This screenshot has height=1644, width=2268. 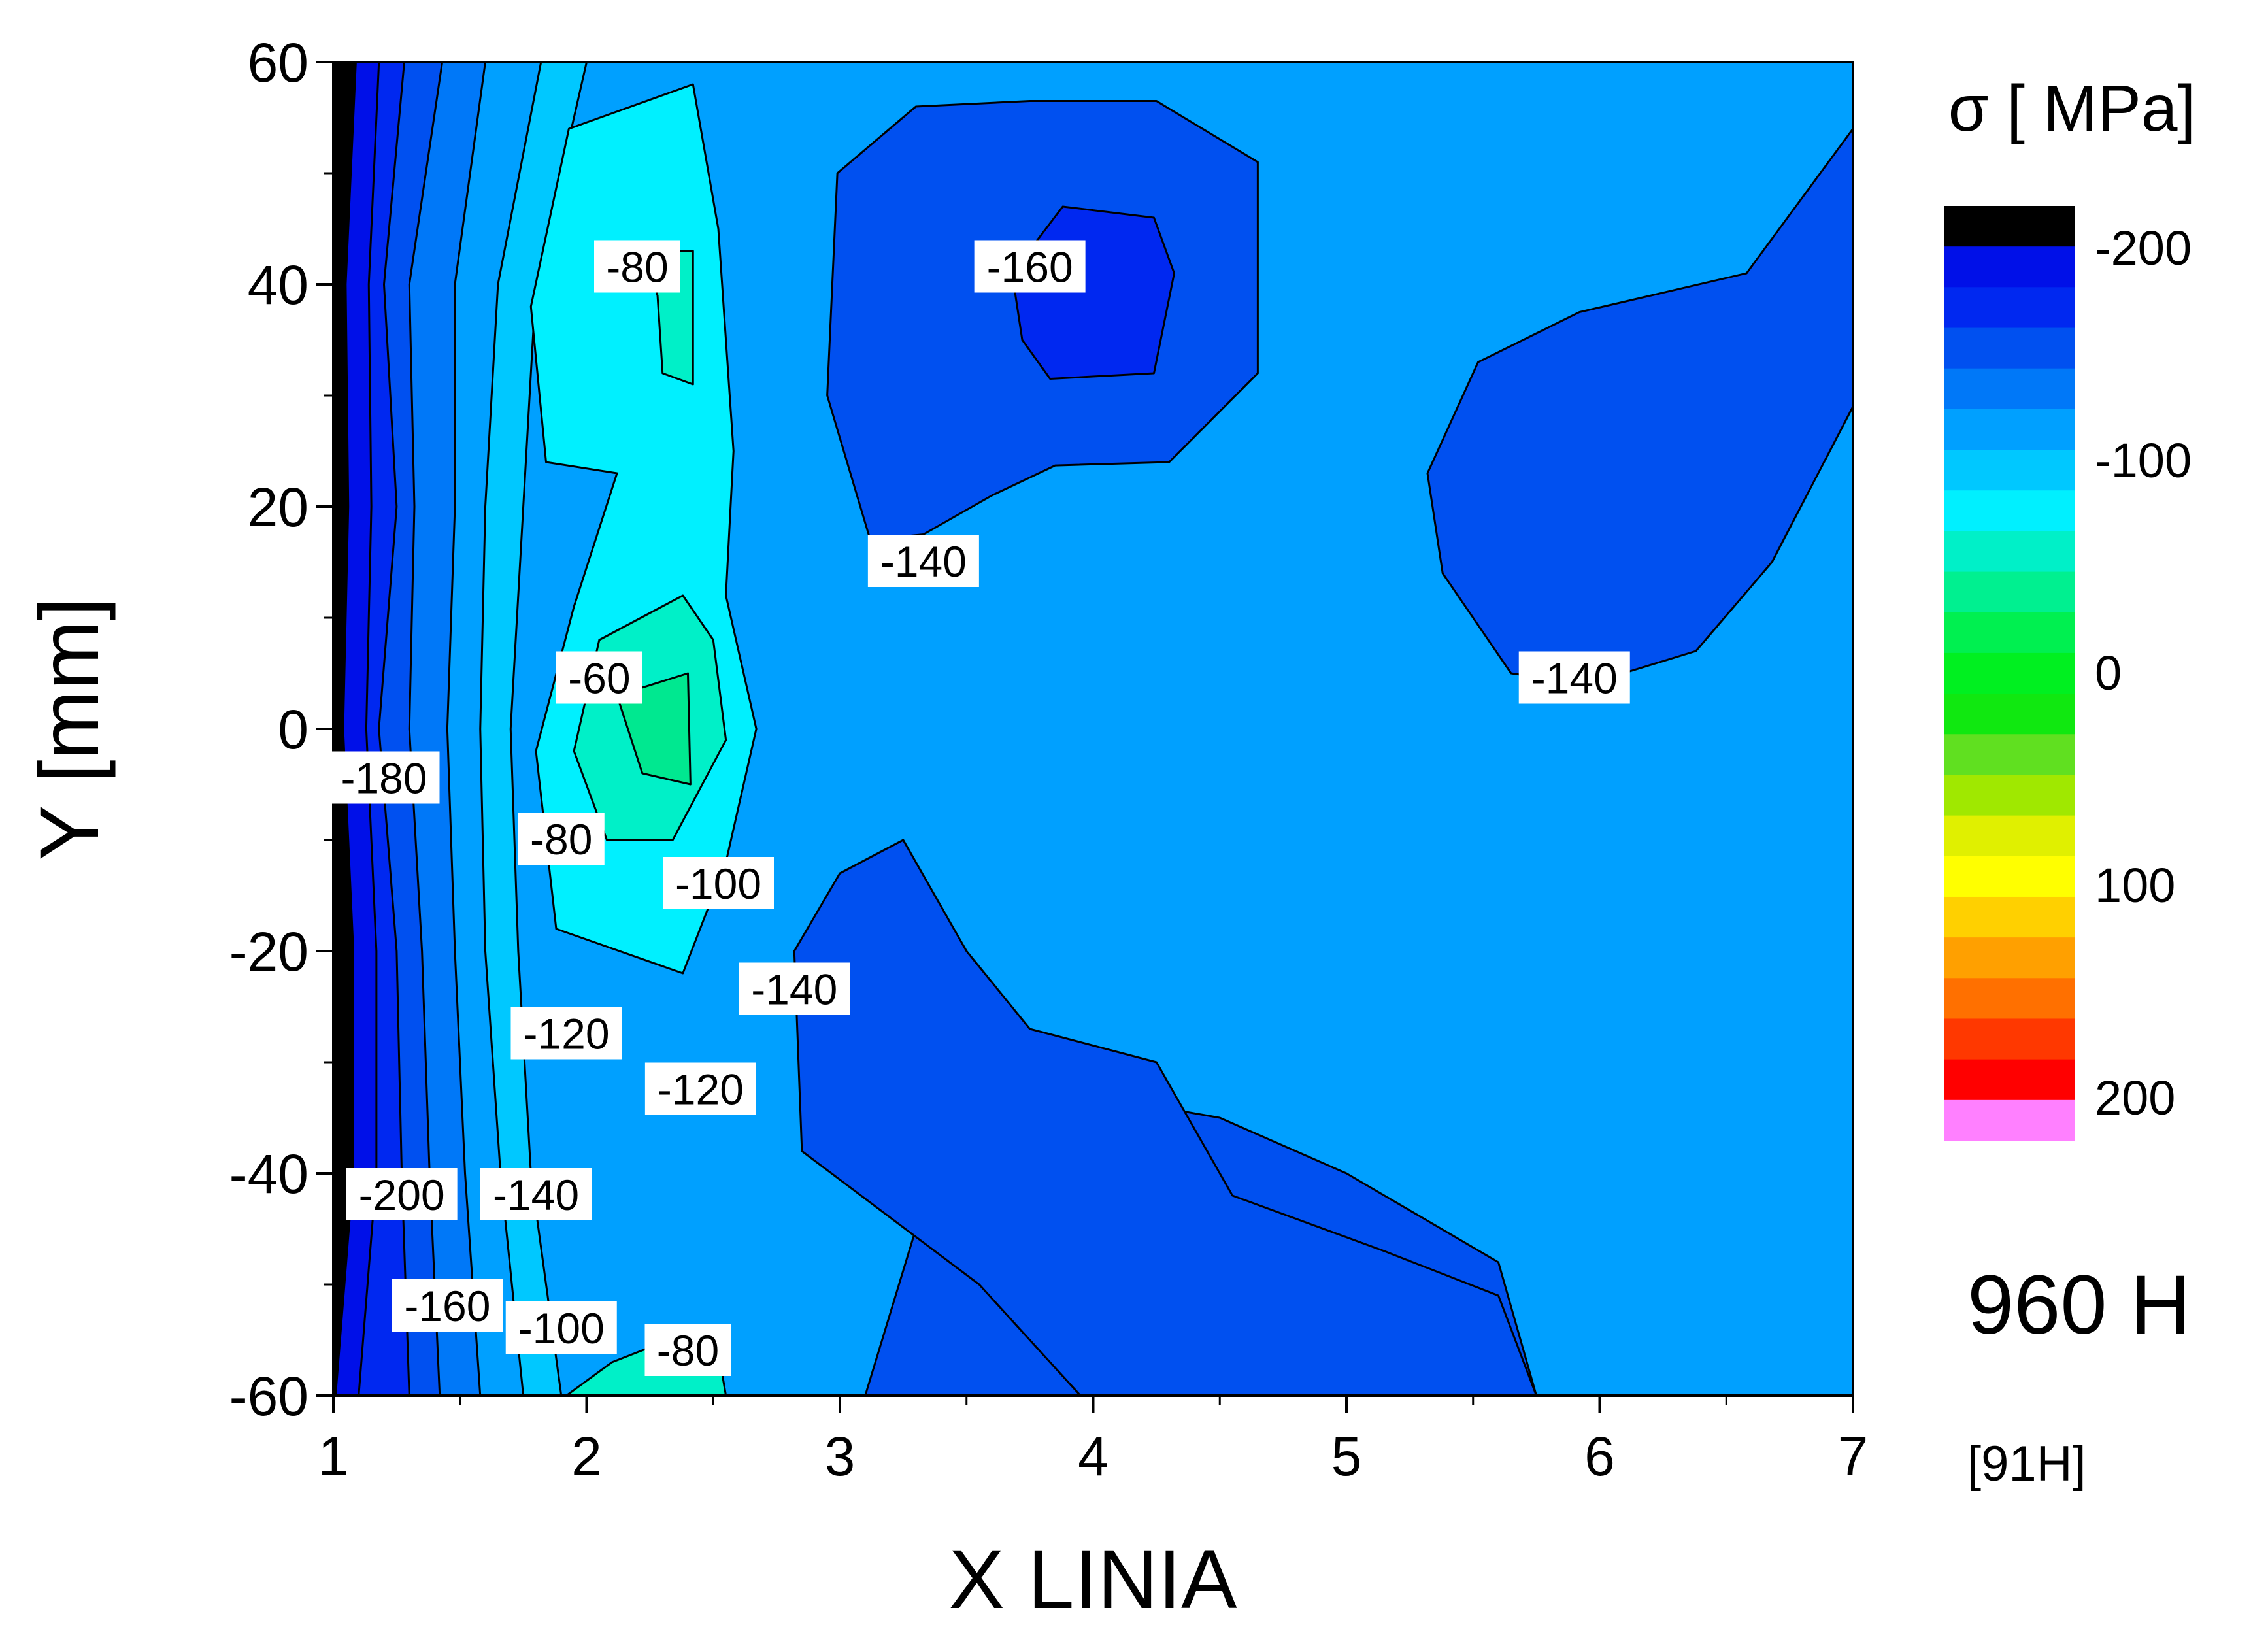 What do you see at coordinates (1599, 1456) in the screenshot?
I see `x-tick-label: 6` at bounding box center [1599, 1456].